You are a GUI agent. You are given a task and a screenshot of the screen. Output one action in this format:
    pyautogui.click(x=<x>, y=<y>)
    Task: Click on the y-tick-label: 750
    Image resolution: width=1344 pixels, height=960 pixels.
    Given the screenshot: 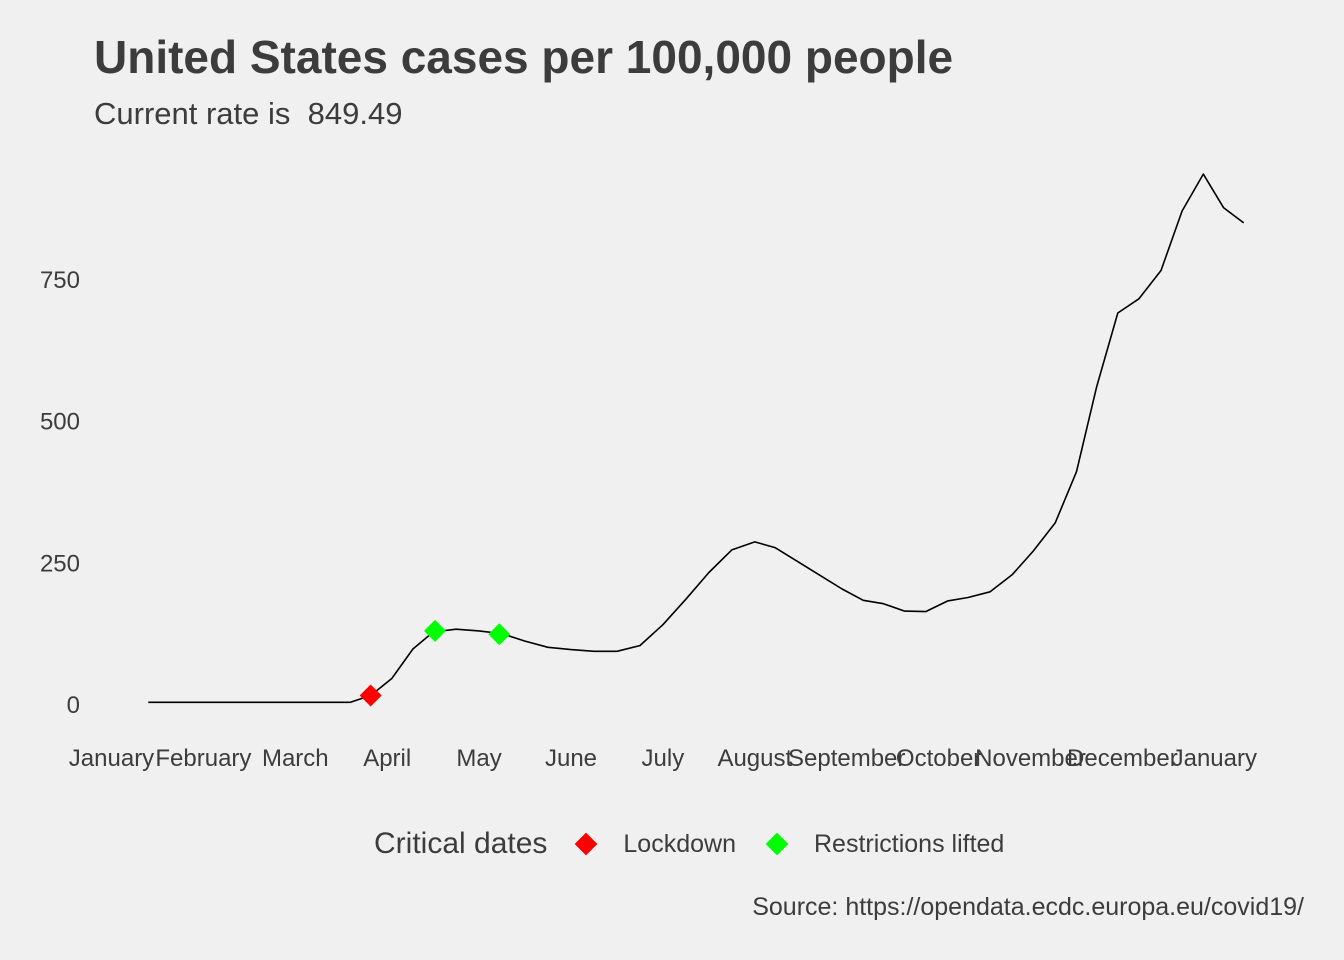 What is the action you would take?
    pyautogui.click(x=60, y=280)
    